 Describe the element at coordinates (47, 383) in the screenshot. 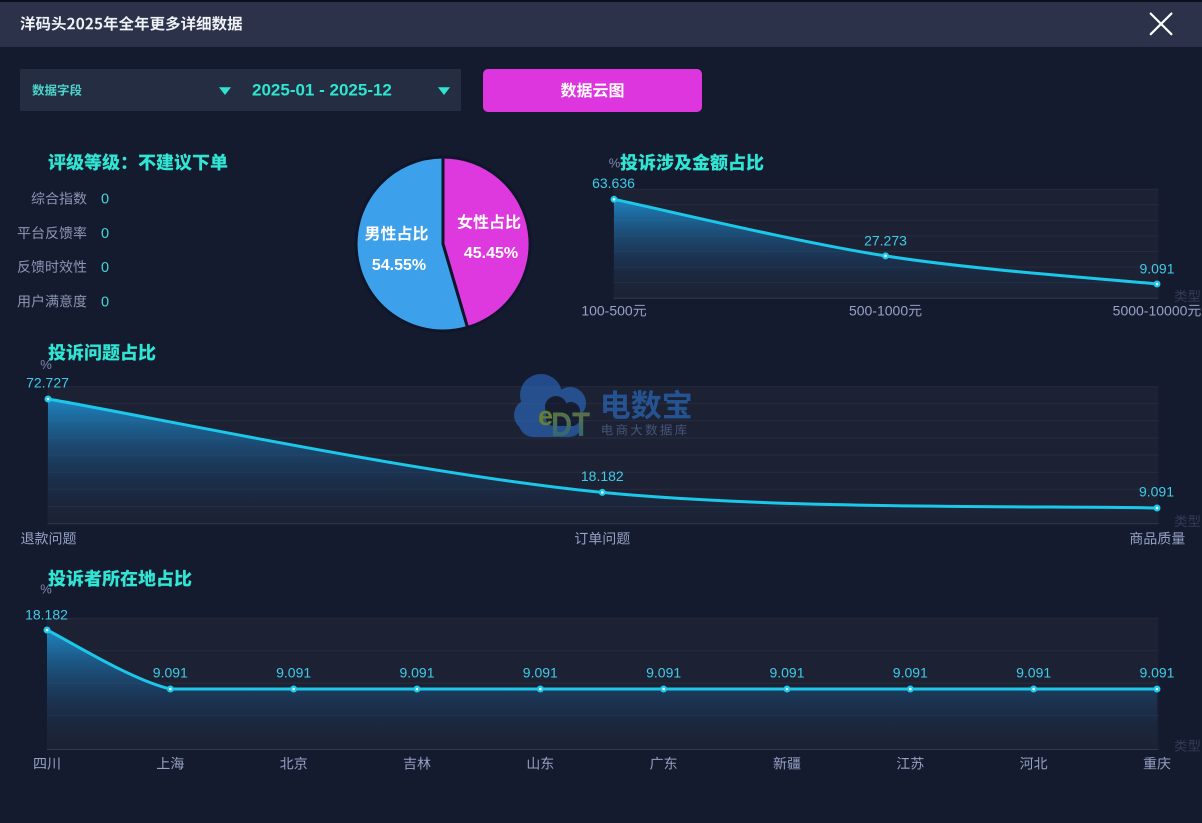

I see `svg-text: 72.727` at that location.